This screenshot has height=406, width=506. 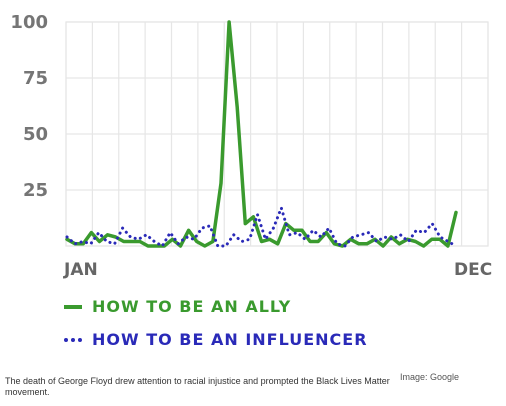 I want to click on y-tick-label: 75, so click(x=35, y=78).